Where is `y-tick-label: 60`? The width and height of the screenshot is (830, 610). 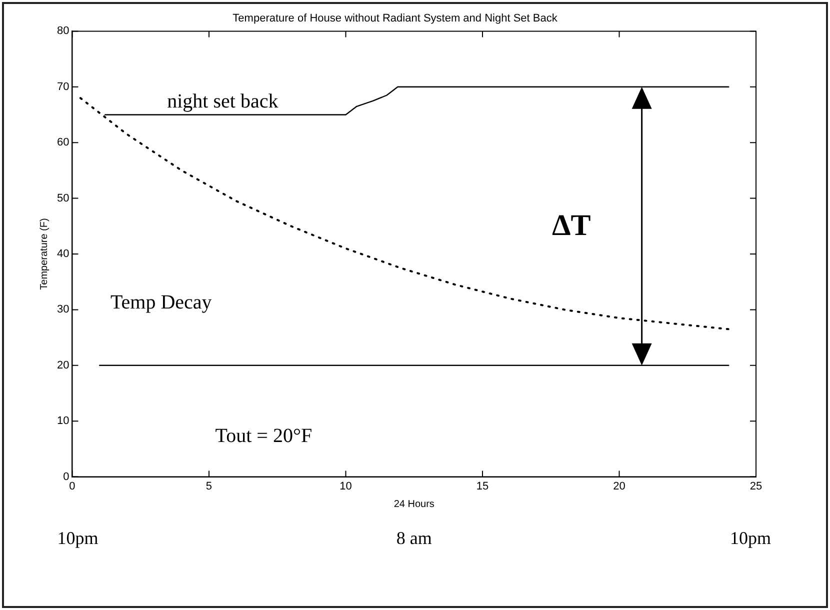 y-tick-label: 60 is located at coordinates (63, 142).